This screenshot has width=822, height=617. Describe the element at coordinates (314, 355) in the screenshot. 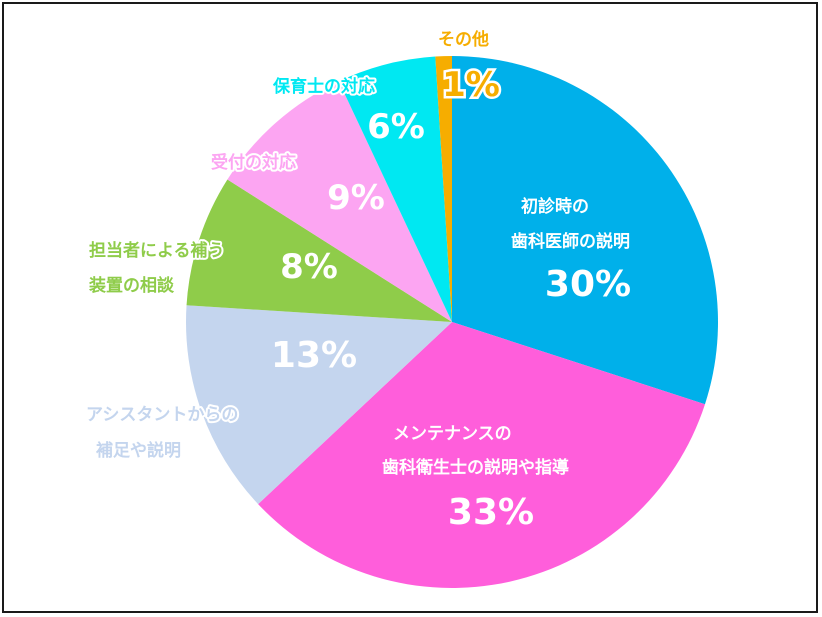

I see `slice-percent-label: 13%` at that location.